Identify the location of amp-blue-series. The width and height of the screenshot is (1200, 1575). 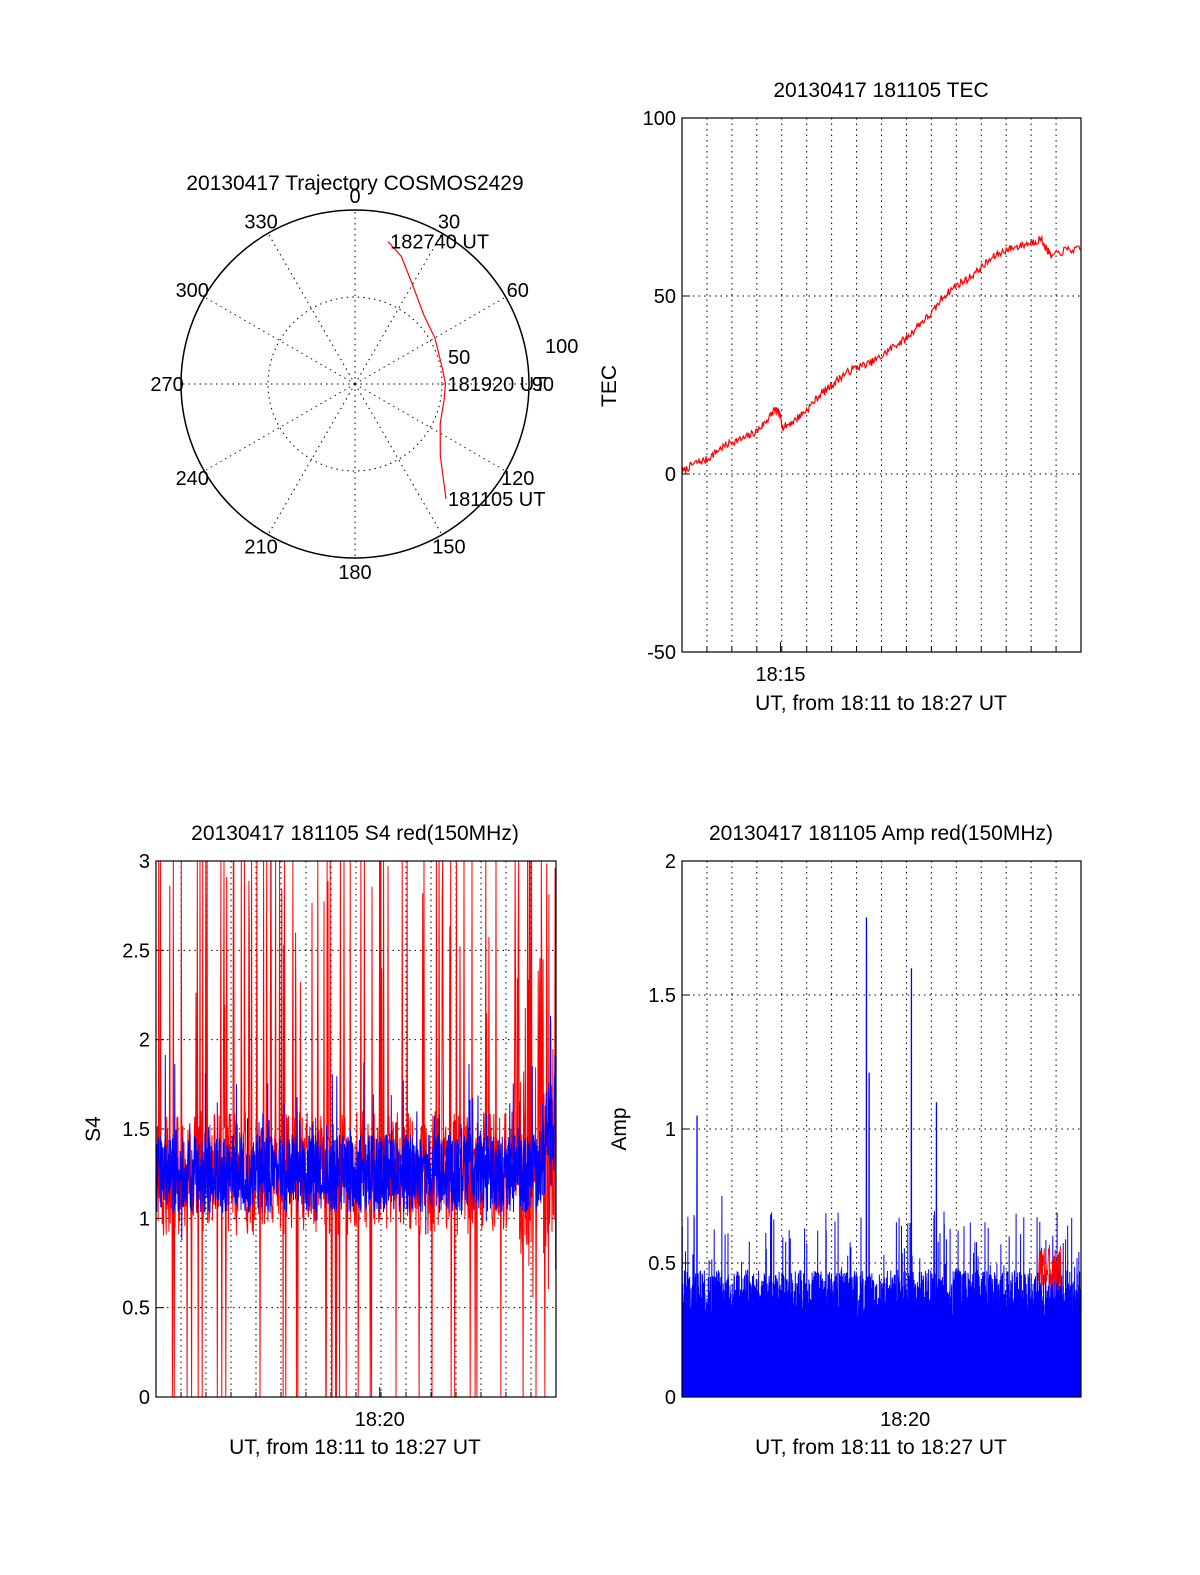
(881, 1157).